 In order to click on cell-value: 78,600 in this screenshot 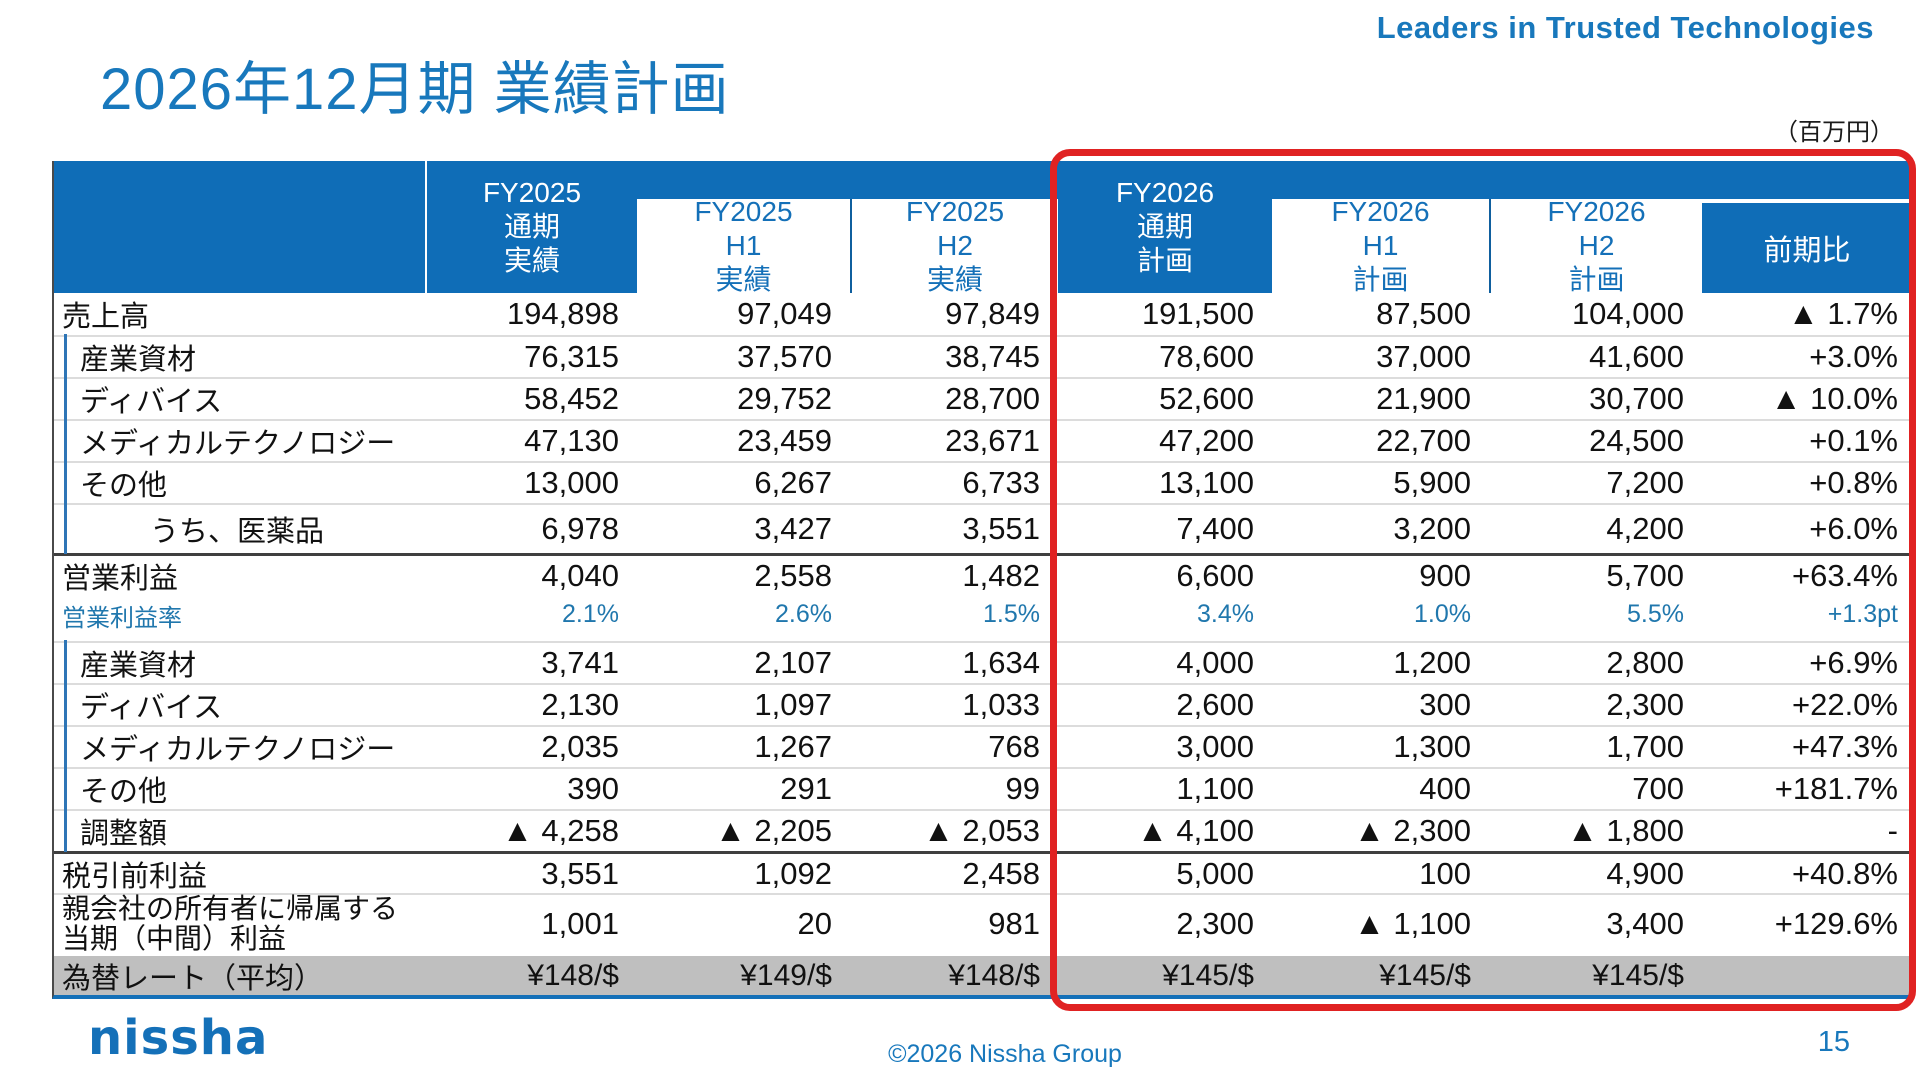, I will do `click(1206, 356)`.